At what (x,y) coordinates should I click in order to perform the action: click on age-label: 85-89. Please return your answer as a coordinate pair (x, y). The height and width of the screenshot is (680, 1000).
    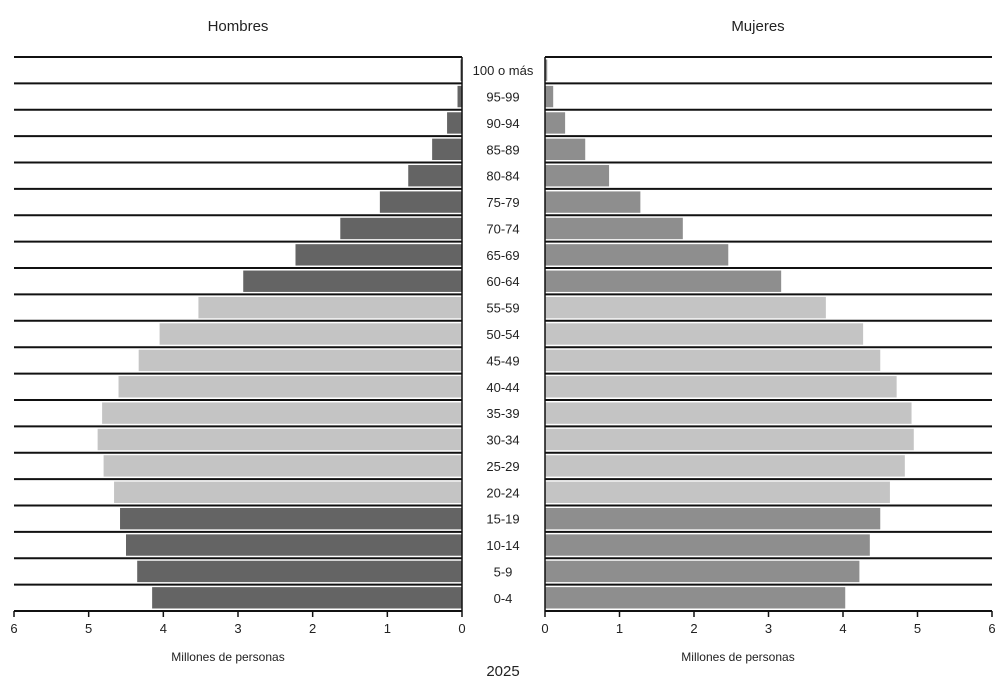
    Looking at the image, I should click on (502, 149).